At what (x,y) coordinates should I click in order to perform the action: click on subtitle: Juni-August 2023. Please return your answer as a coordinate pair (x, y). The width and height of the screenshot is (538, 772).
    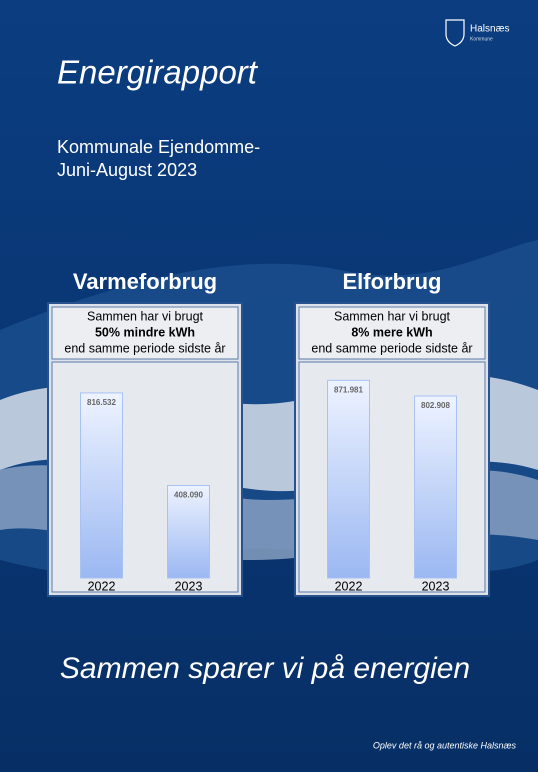
    Looking at the image, I should click on (127, 170).